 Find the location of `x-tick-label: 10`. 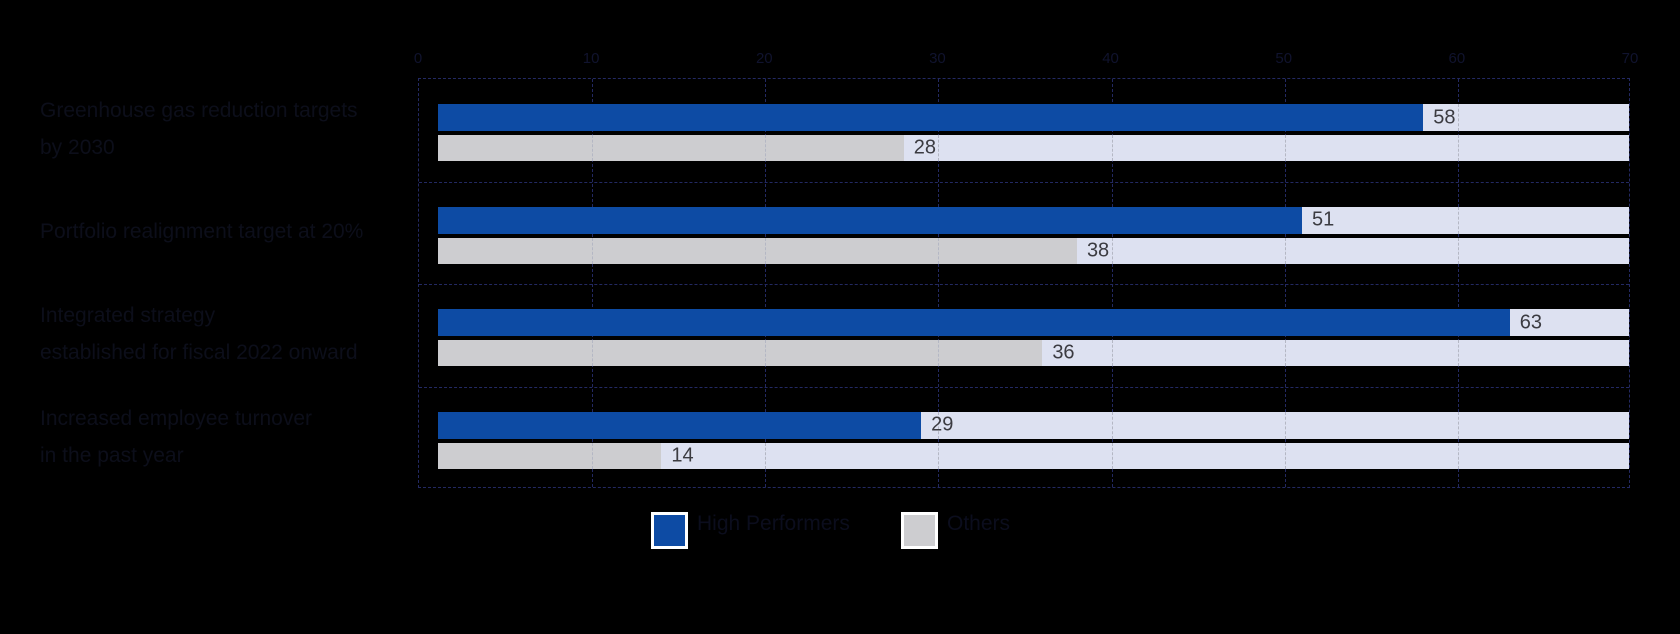

x-tick-label: 10 is located at coordinates (591, 58).